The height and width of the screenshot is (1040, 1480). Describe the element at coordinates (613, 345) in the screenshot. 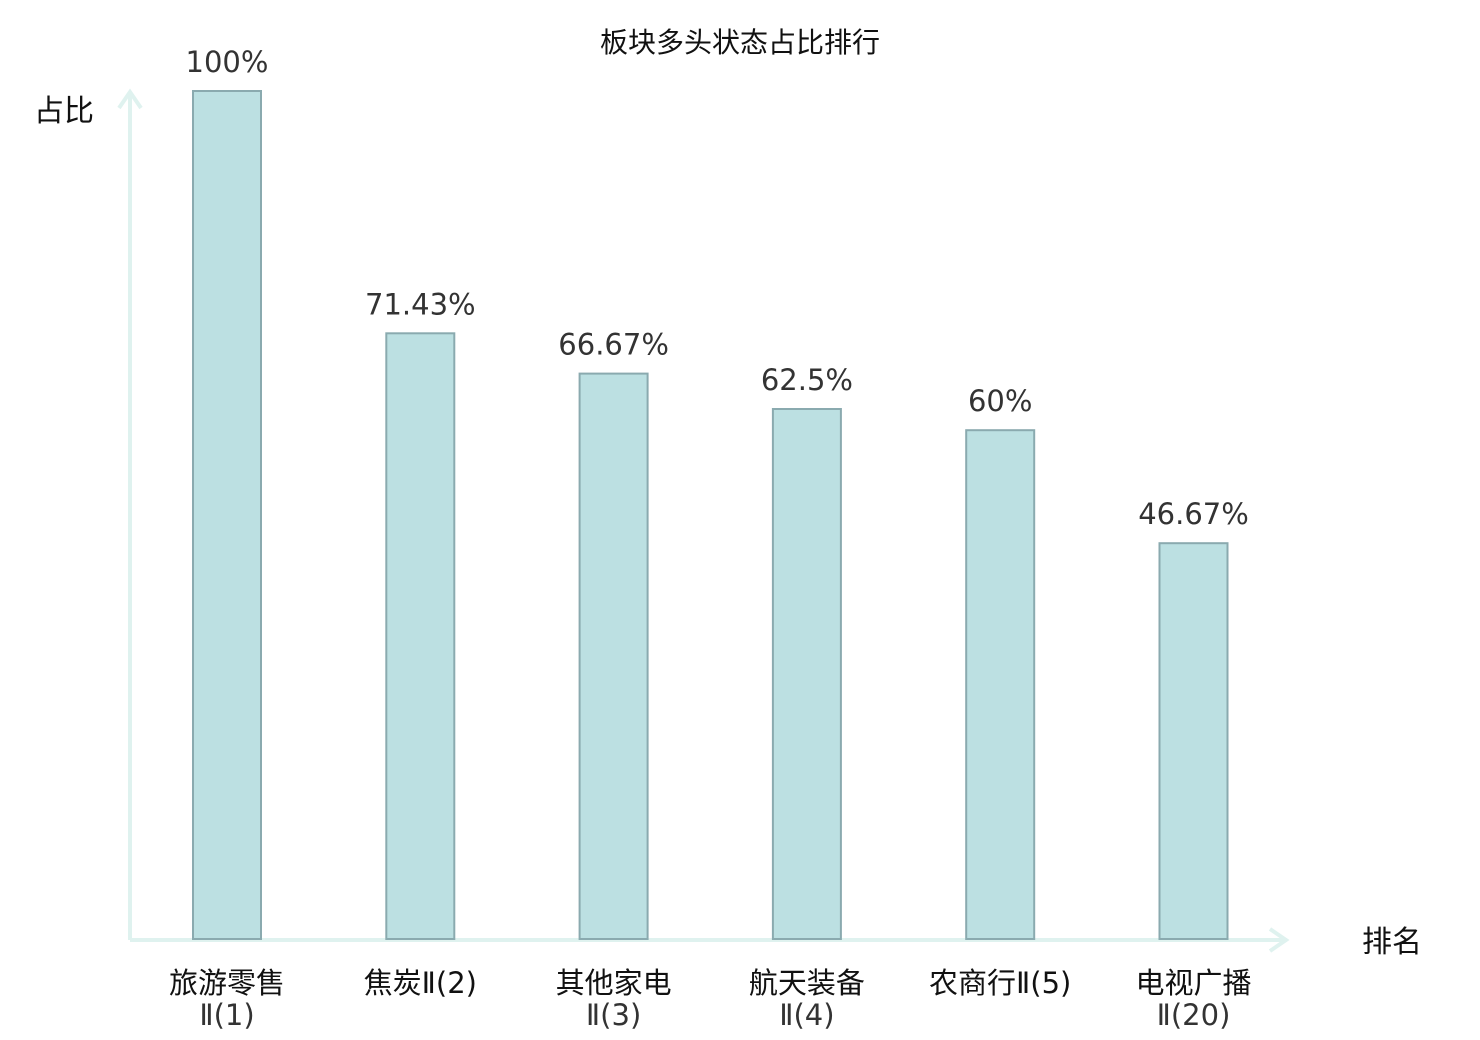

I see `bar-value-label: 66.67%` at that location.